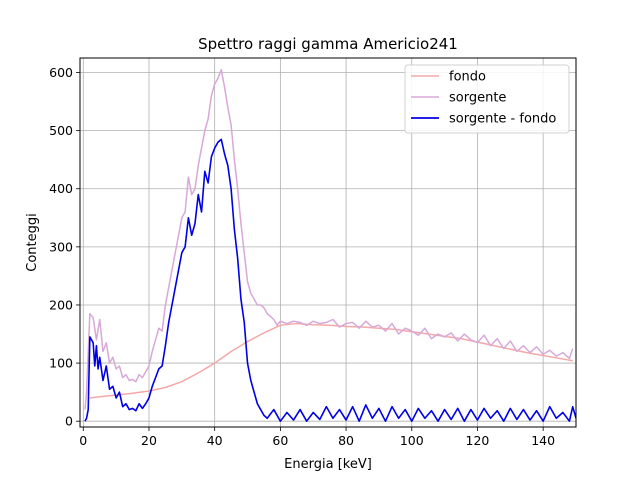  I want to click on y-tick-label-6: 600, so click(61, 72).